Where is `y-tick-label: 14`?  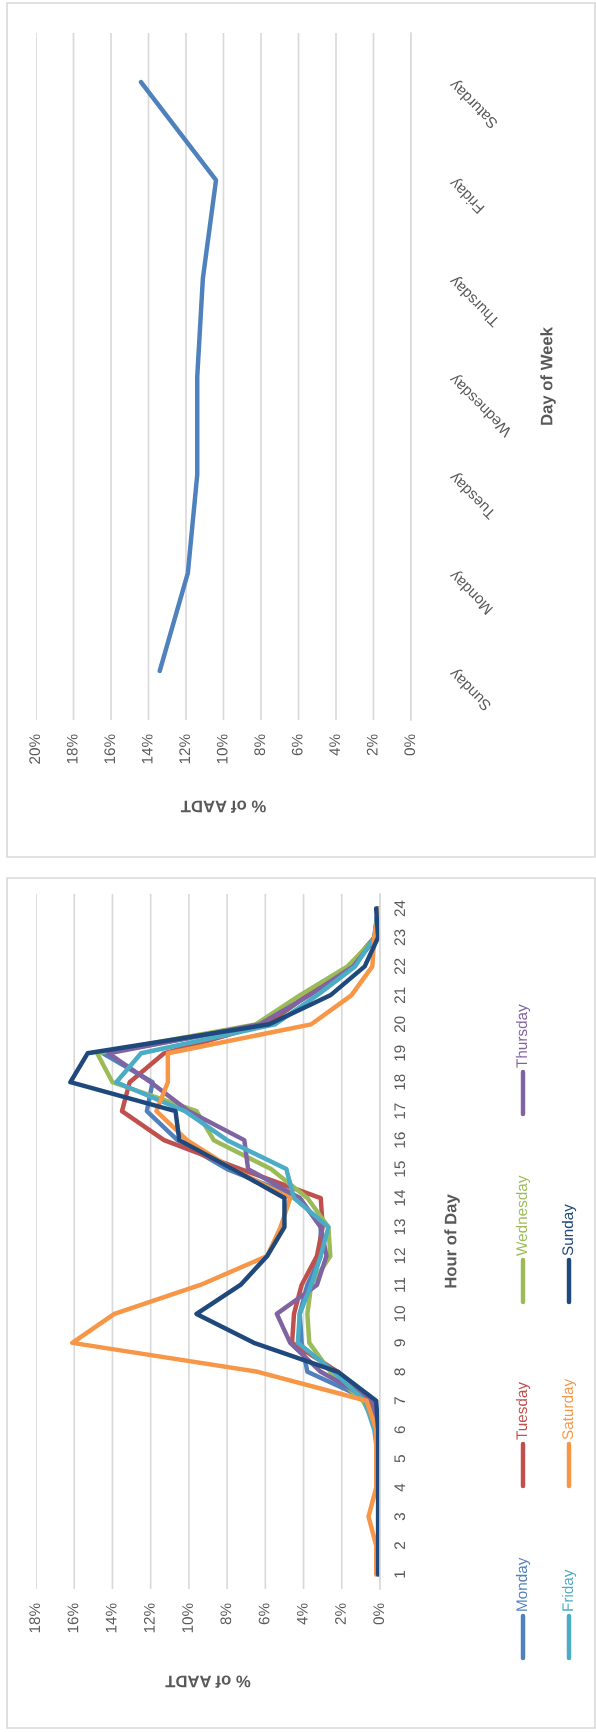 y-tick-label: 14 is located at coordinates (399, 1198).